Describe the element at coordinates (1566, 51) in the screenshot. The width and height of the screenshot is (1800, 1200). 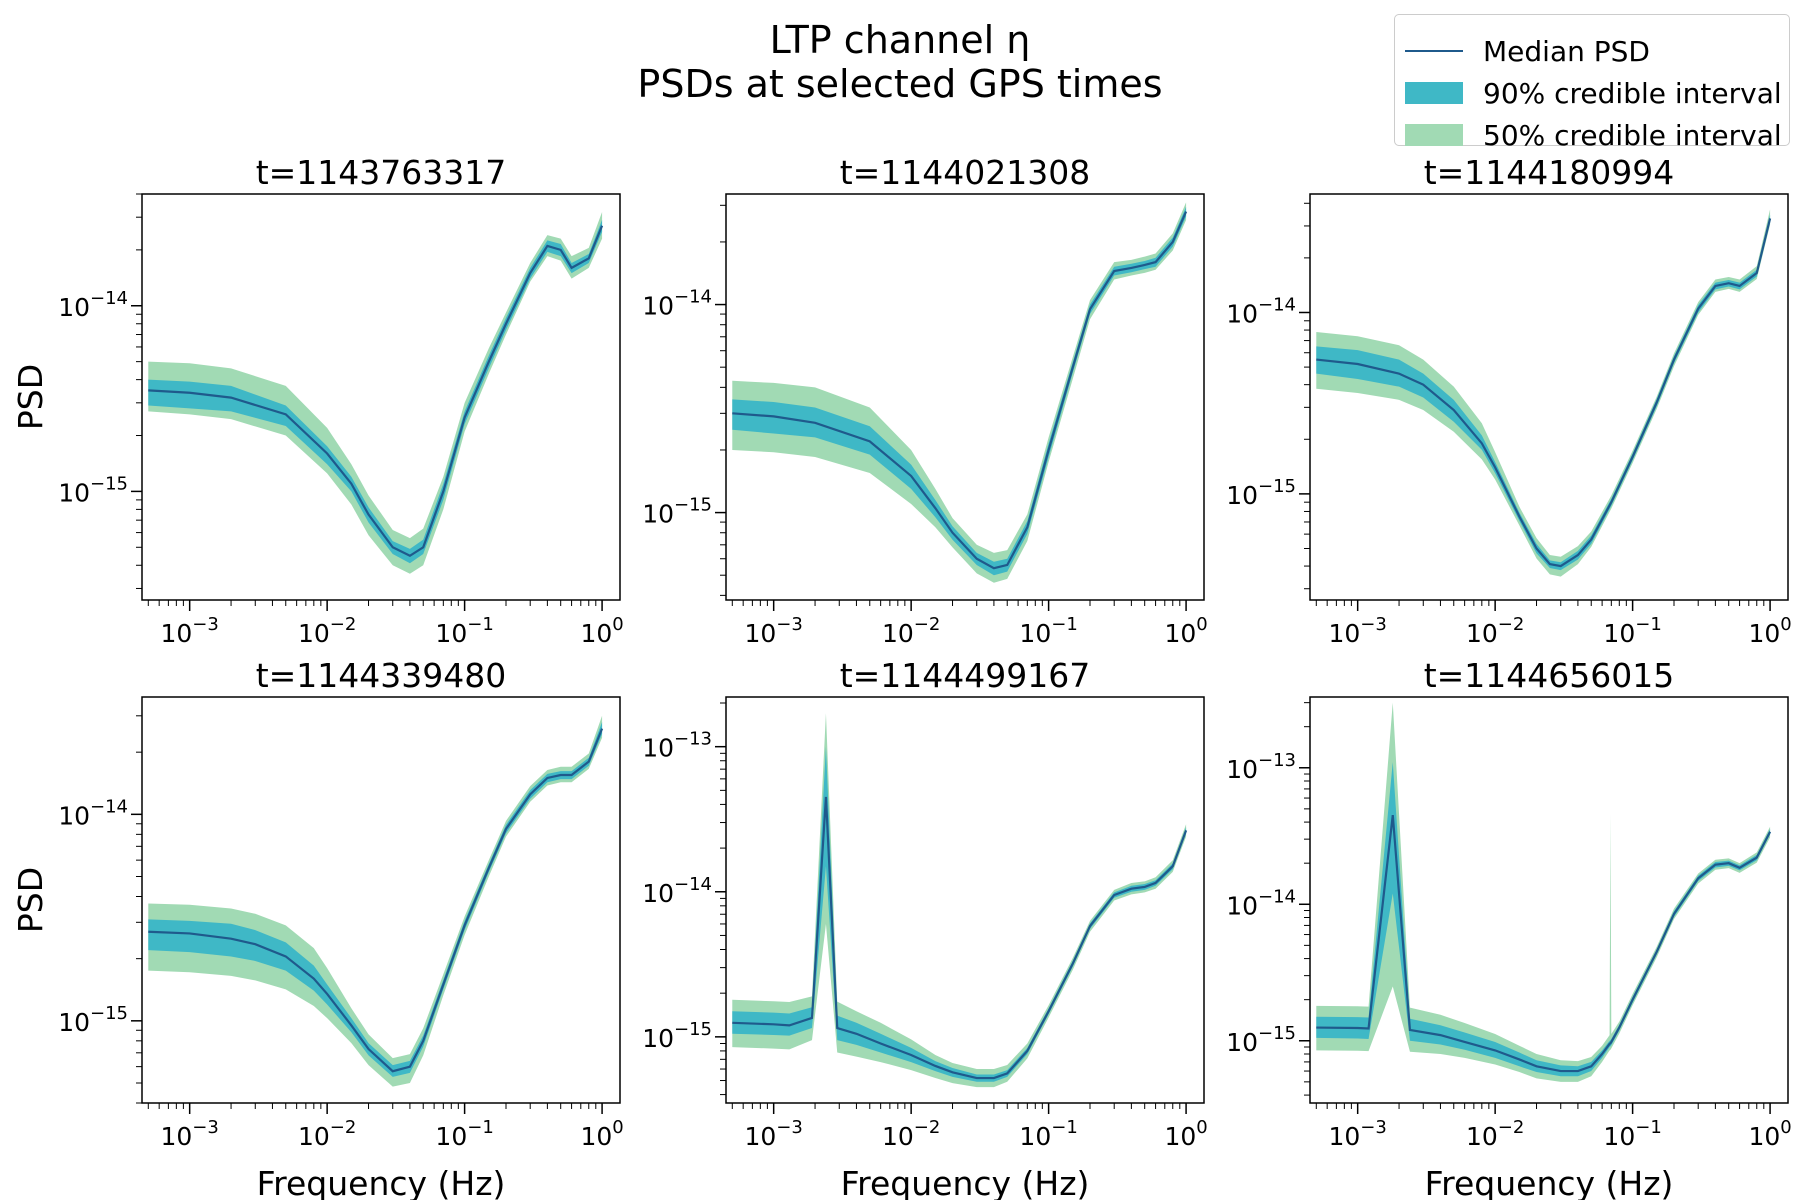
I see `legend-label-median: Median PSD` at that location.